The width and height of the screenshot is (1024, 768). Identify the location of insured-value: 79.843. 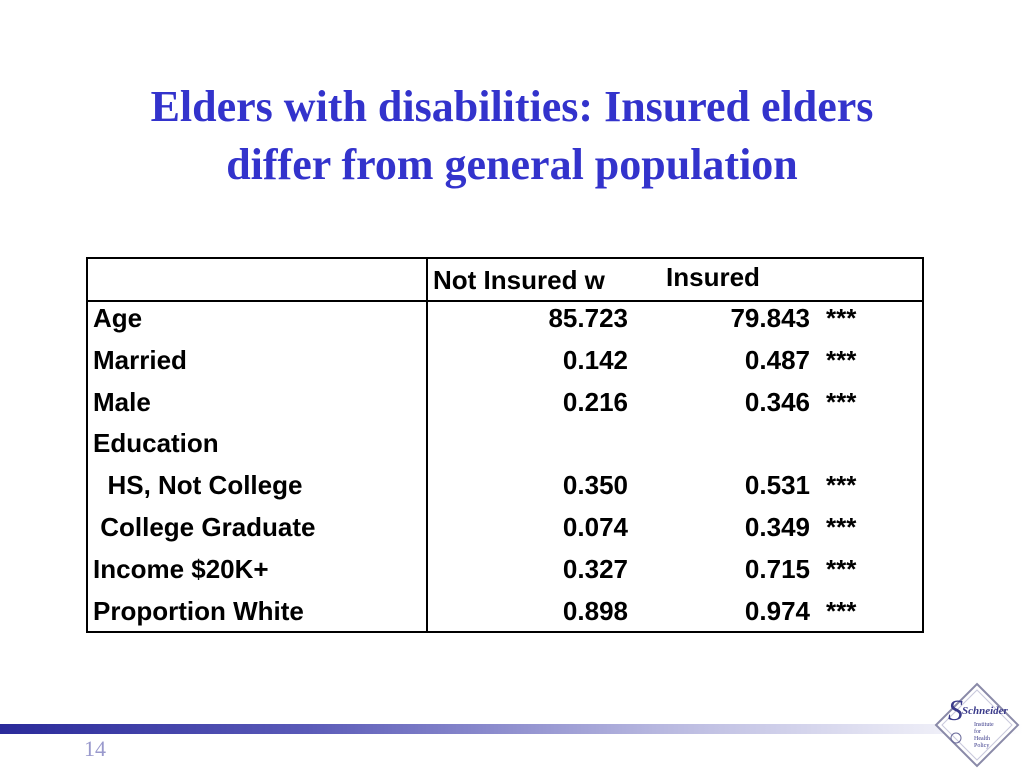
(770, 318).